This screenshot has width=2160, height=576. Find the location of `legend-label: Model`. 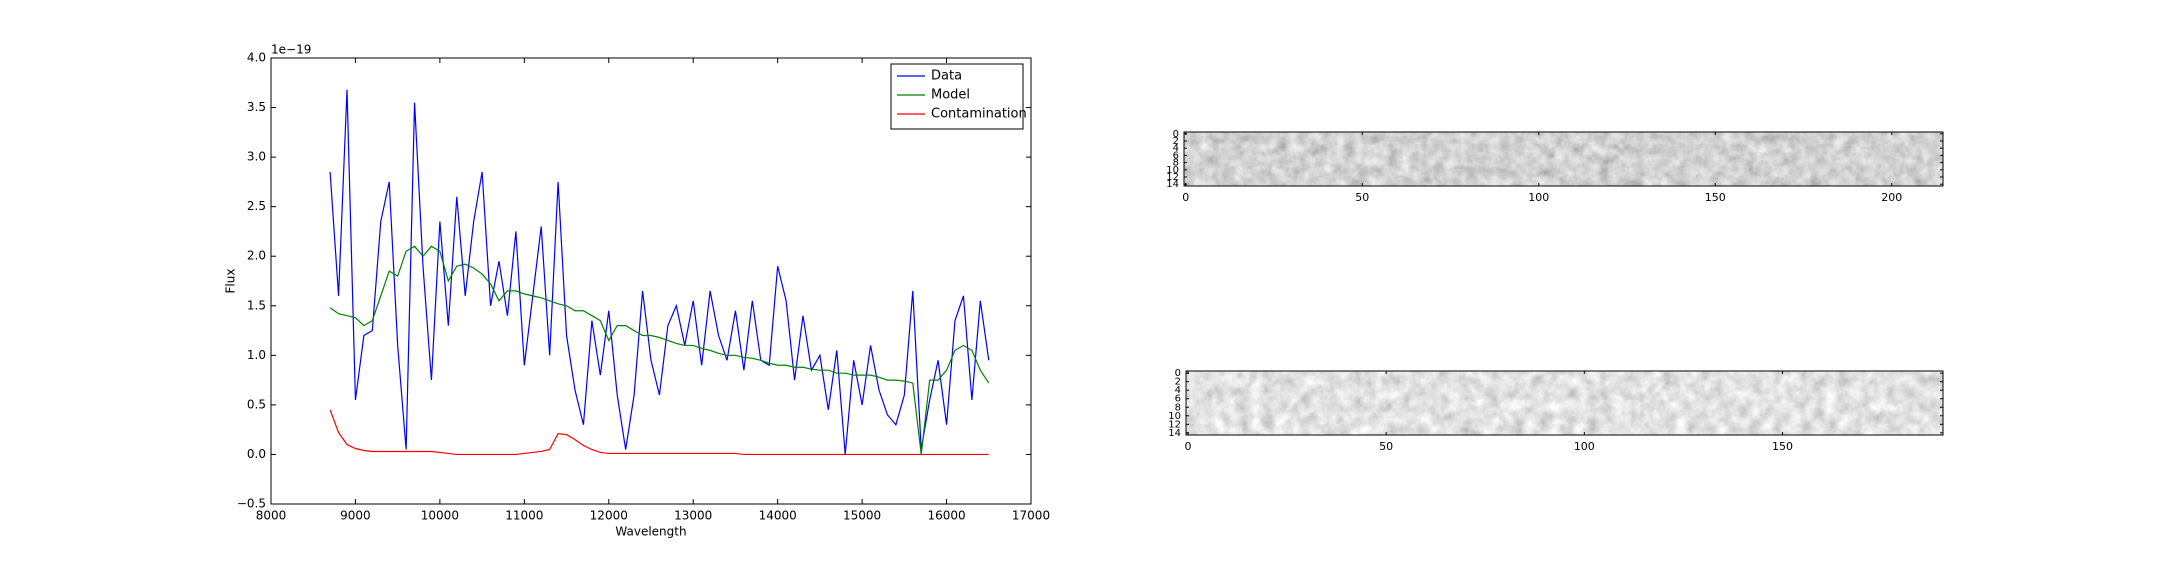

legend-label: Model is located at coordinates (950, 95).